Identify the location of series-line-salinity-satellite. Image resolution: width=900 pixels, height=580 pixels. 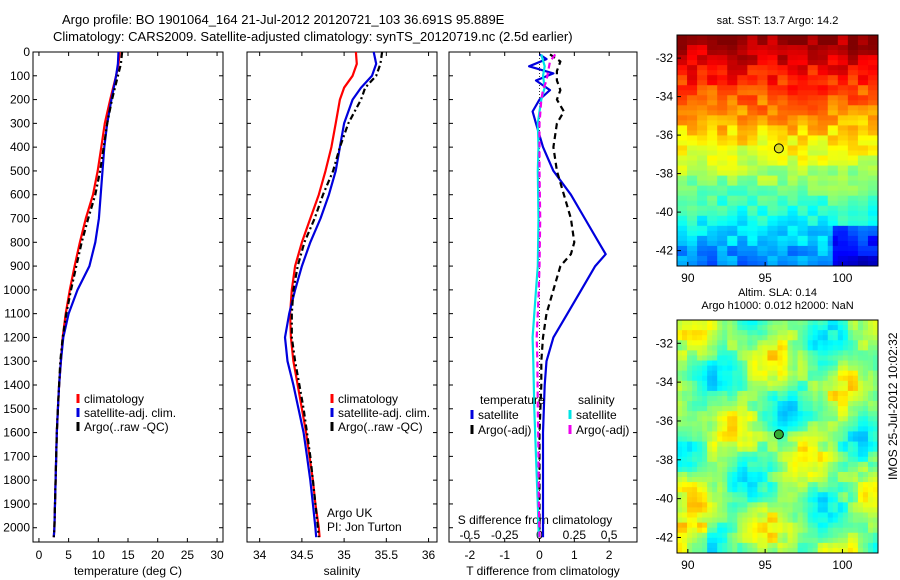
(538, 296).